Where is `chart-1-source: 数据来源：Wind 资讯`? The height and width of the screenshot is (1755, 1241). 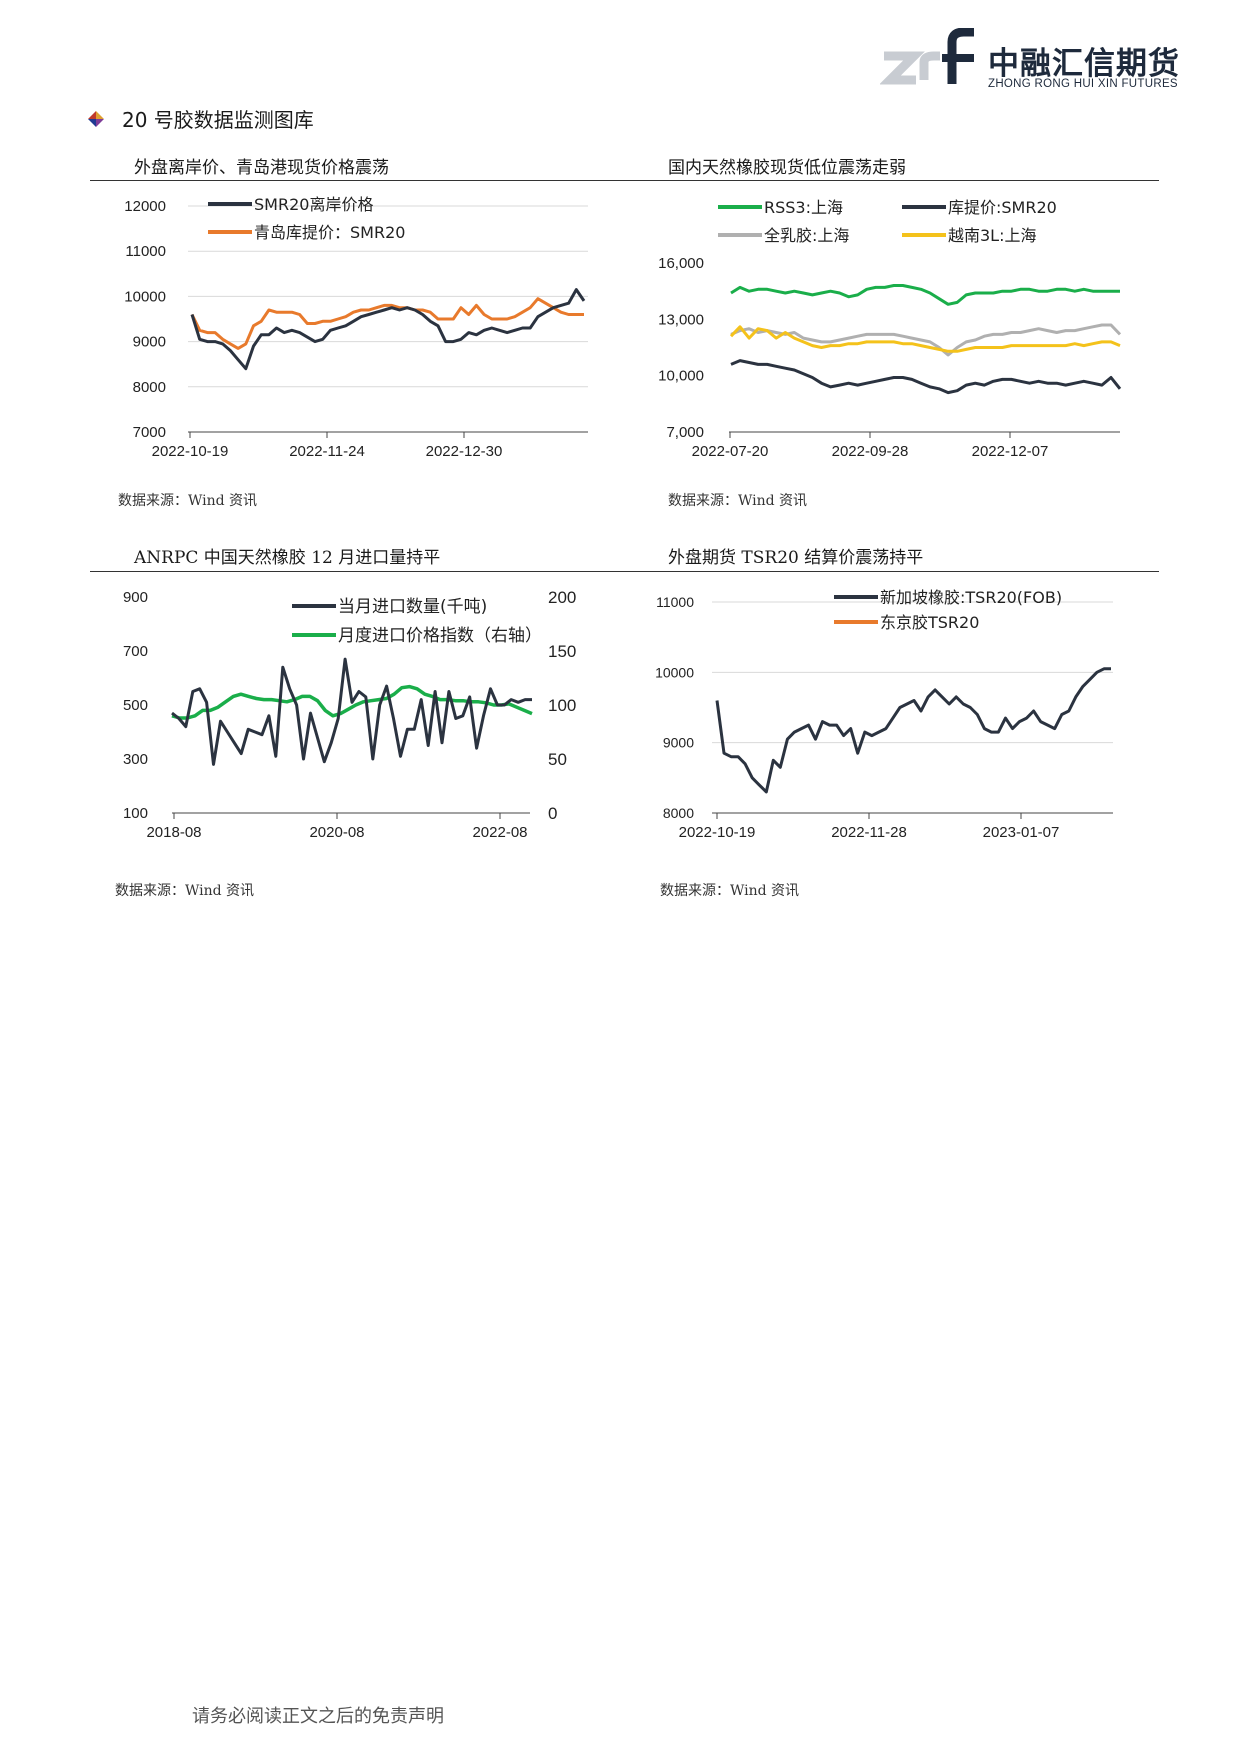 chart-1-source: 数据来源：Wind 资讯 is located at coordinates (188, 501).